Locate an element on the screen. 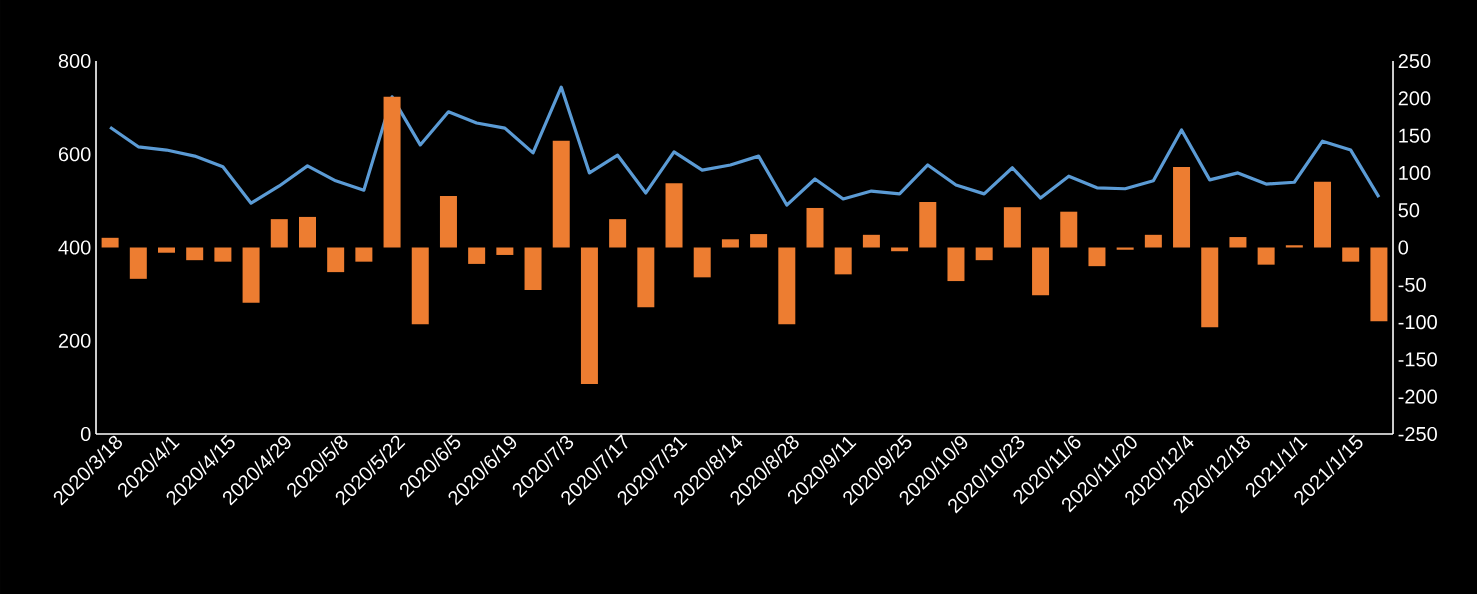 The image size is (1477, 594). y2-tick-label: 50 is located at coordinates (1409, 210).